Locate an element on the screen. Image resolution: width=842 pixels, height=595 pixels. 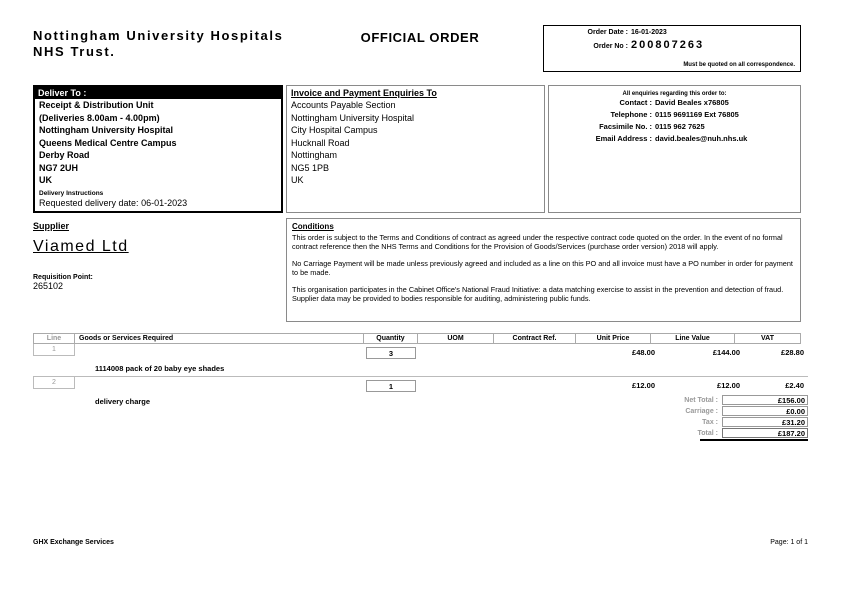
email-label: Email Address : is located at coordinates (623, 138).